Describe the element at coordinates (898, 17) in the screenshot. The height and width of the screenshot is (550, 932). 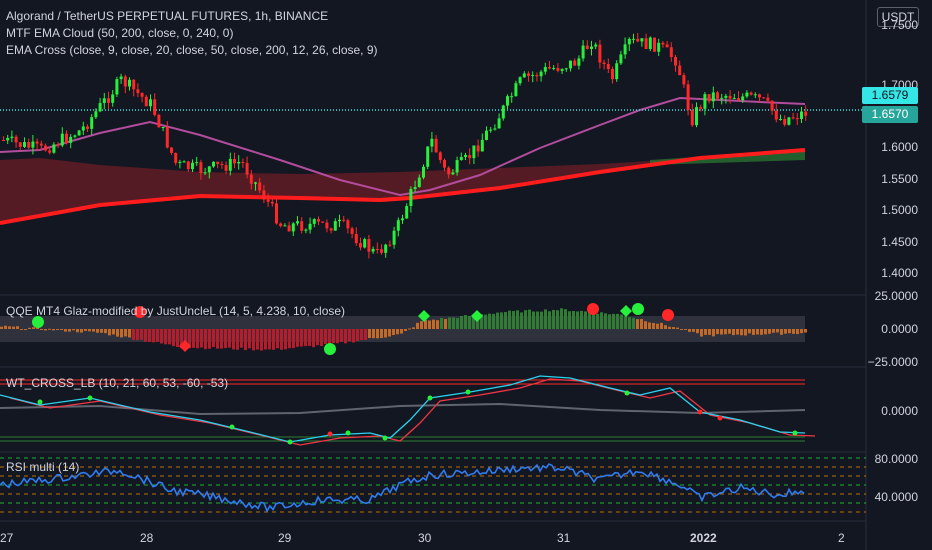
I see `currency-button: USDT` at that location.